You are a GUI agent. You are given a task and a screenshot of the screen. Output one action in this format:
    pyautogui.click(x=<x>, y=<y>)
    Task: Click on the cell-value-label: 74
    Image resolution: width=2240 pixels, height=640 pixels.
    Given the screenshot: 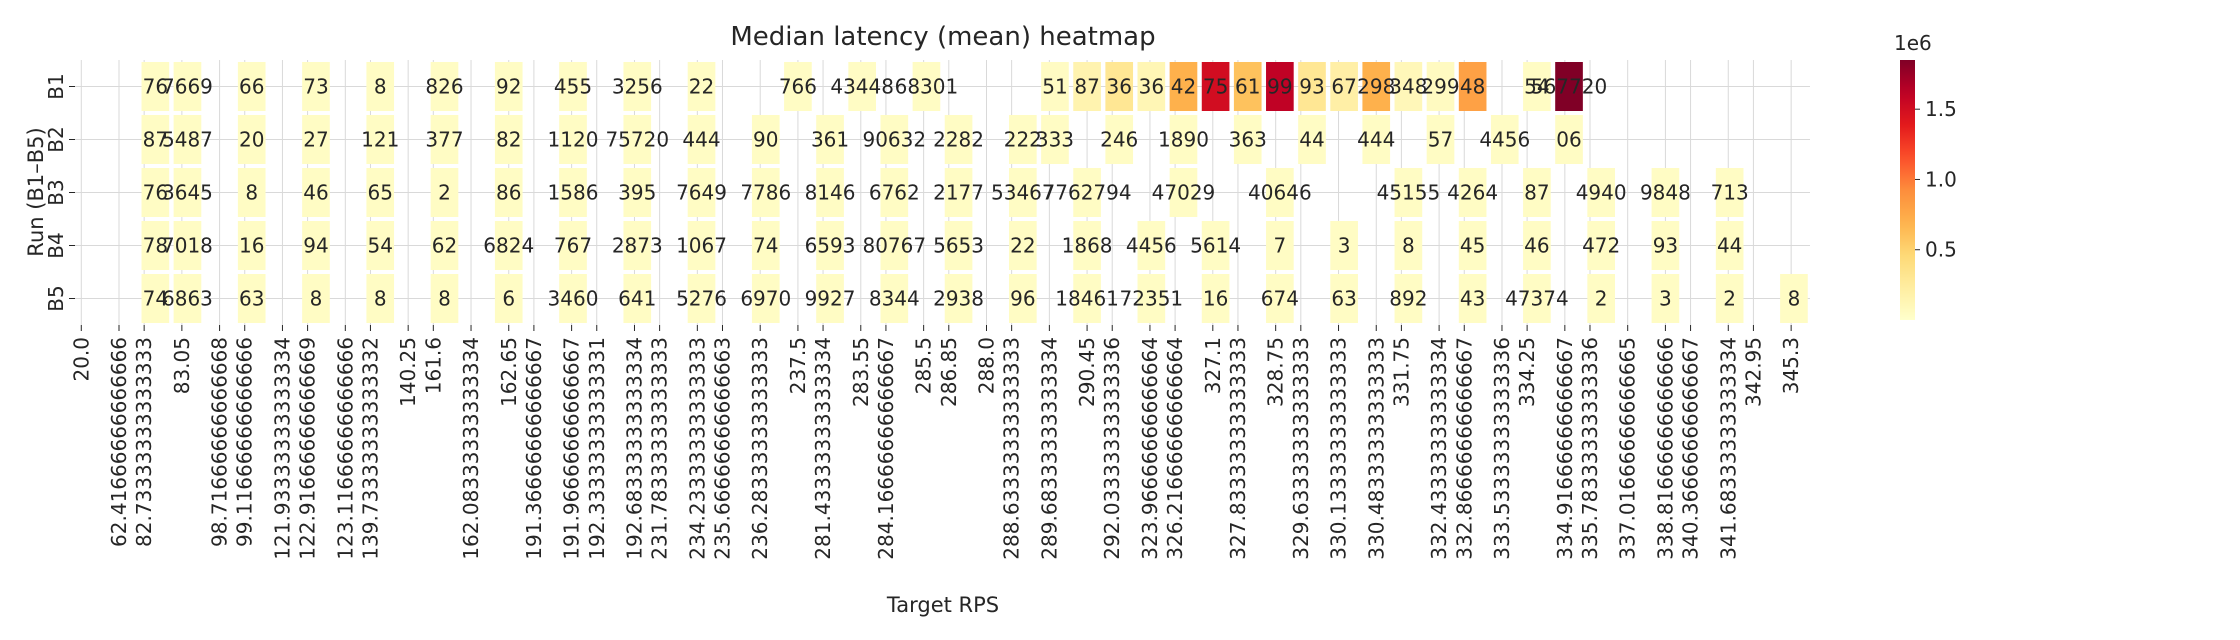 What is the action you would take?
    pyautogui.click(x=765, y=246)
    